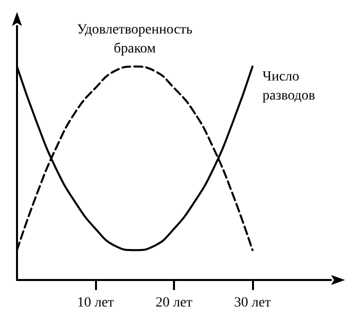 This screenshot has height=320, width=359. What do you see at coordinates (95, 303) in the screenshot?
I see `x-tick-label: 10 лет` at bounding box center [95, 303].